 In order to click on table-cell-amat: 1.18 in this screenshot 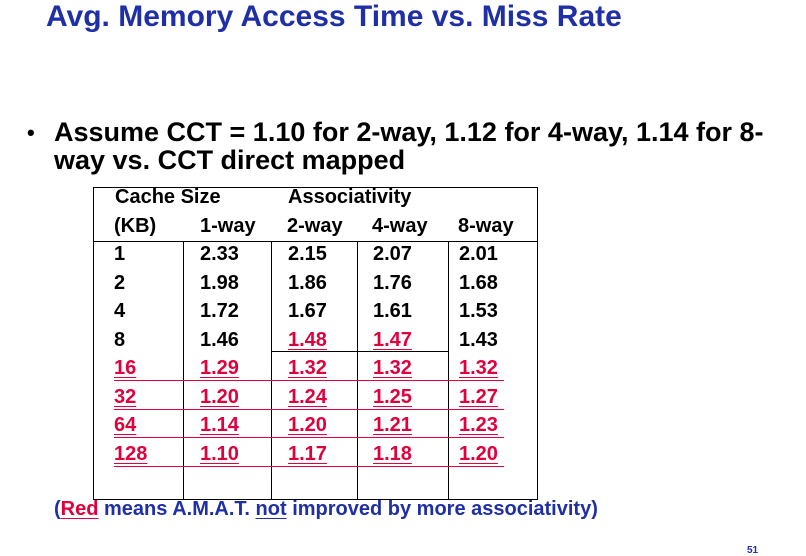, I will do `click(392, 454)`.